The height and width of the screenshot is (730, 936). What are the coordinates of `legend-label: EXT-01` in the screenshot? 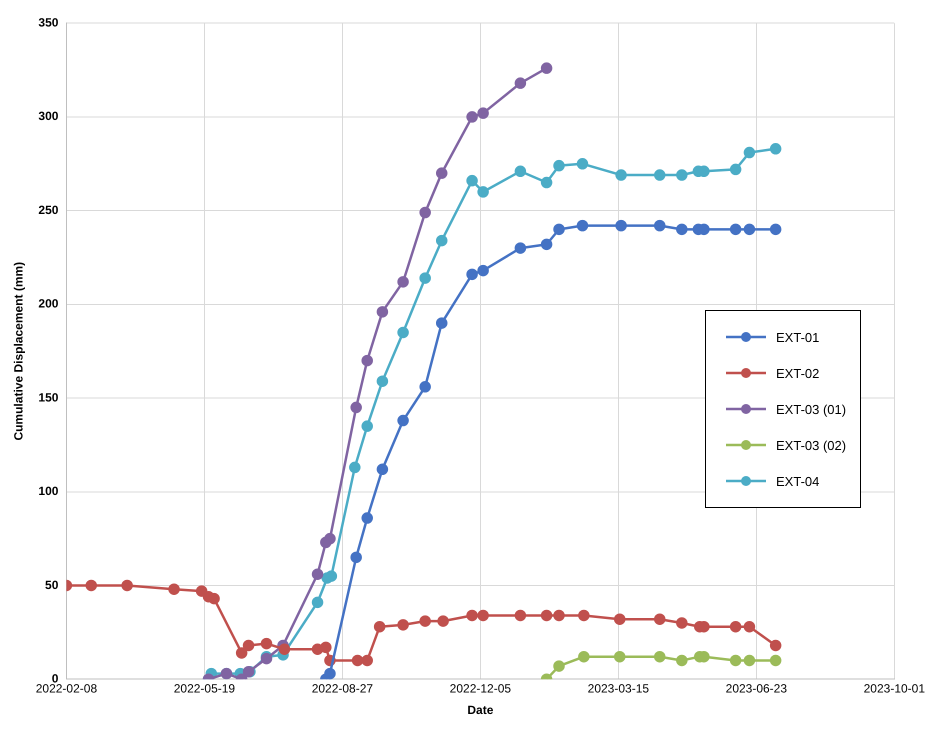 It's located at (798, 337).